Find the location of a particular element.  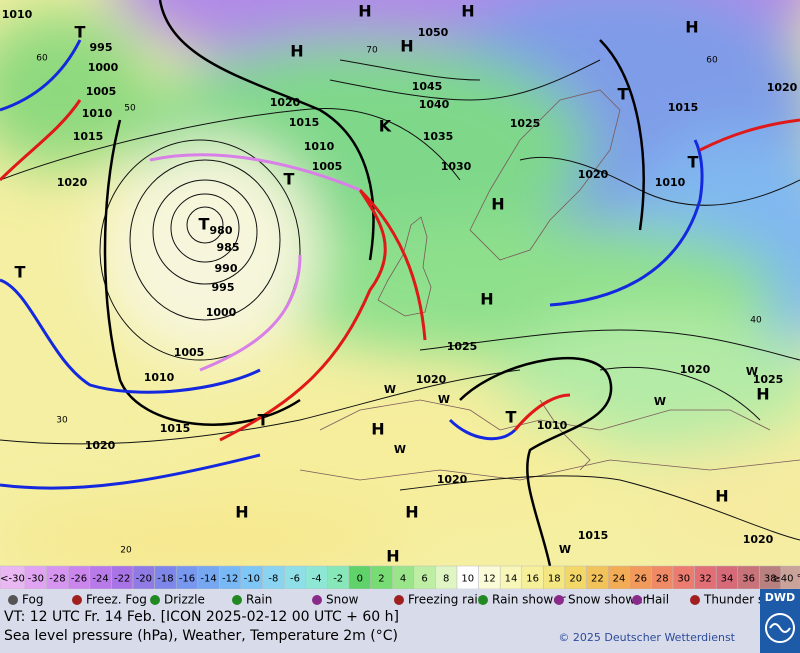

scale-label: 38 is located at coordinates (770, 579).